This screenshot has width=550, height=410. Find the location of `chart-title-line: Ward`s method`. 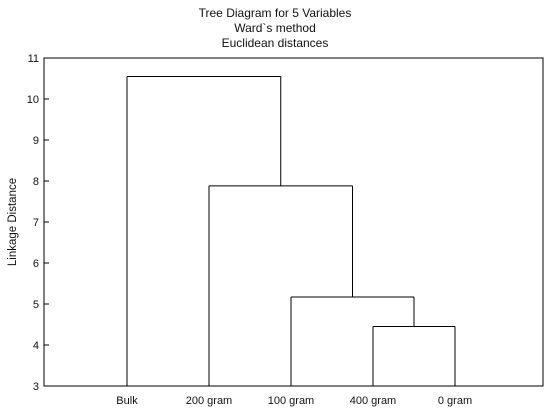

chart-title-line: Ward`s method is located at coordinates (275, 28).